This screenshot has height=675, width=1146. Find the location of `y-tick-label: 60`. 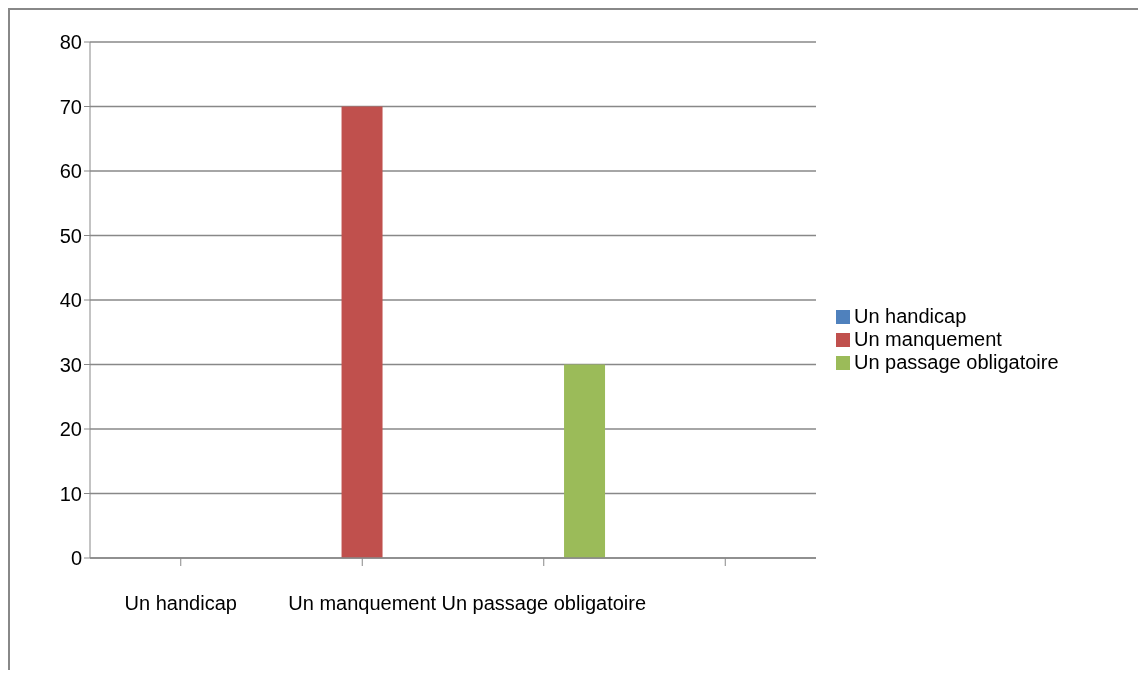

y-tick-label: 60 is located at coordinates (70, 171).